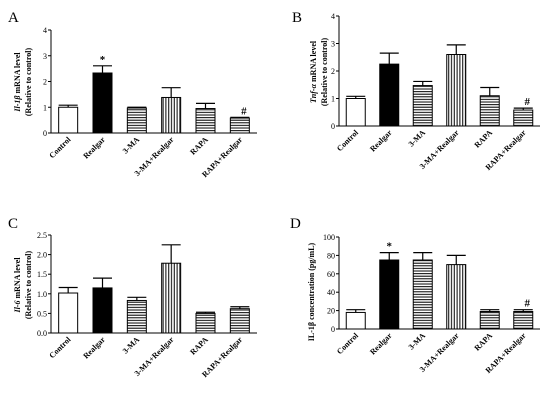 The height and width of the screenshot is (409, 550). Describe the element at coordinates (329, 237) in the screenshot. I see `y-tick-label: 100` at that location.